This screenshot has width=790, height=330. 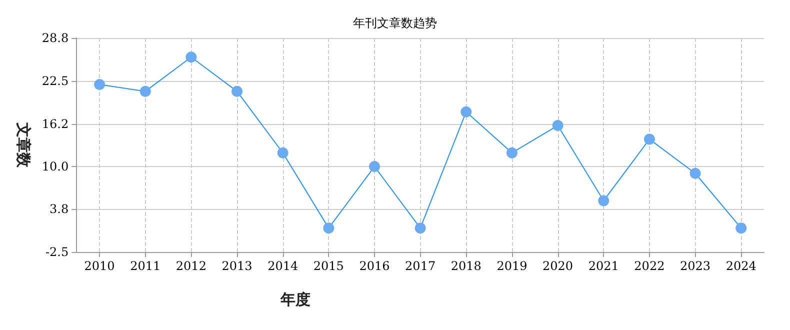 I want to click on x-tick-label: 2012, so click(x=191, y=266).